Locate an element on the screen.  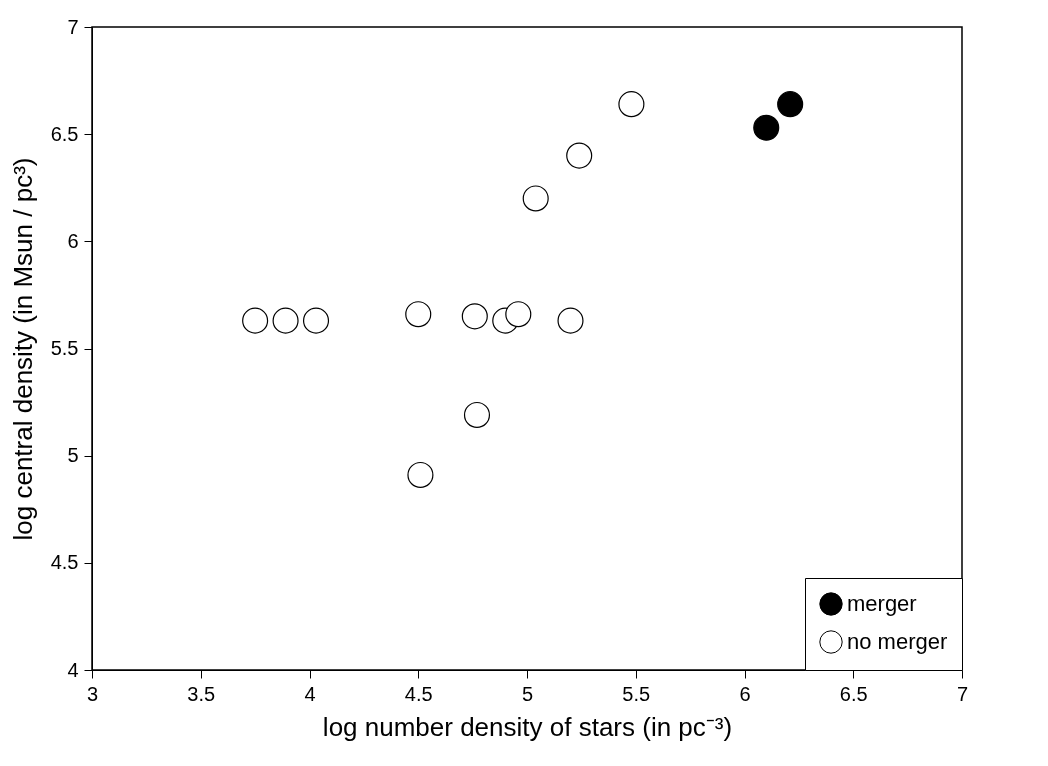
y-tick-label: 4.5 is located at coordinates (64, 562).